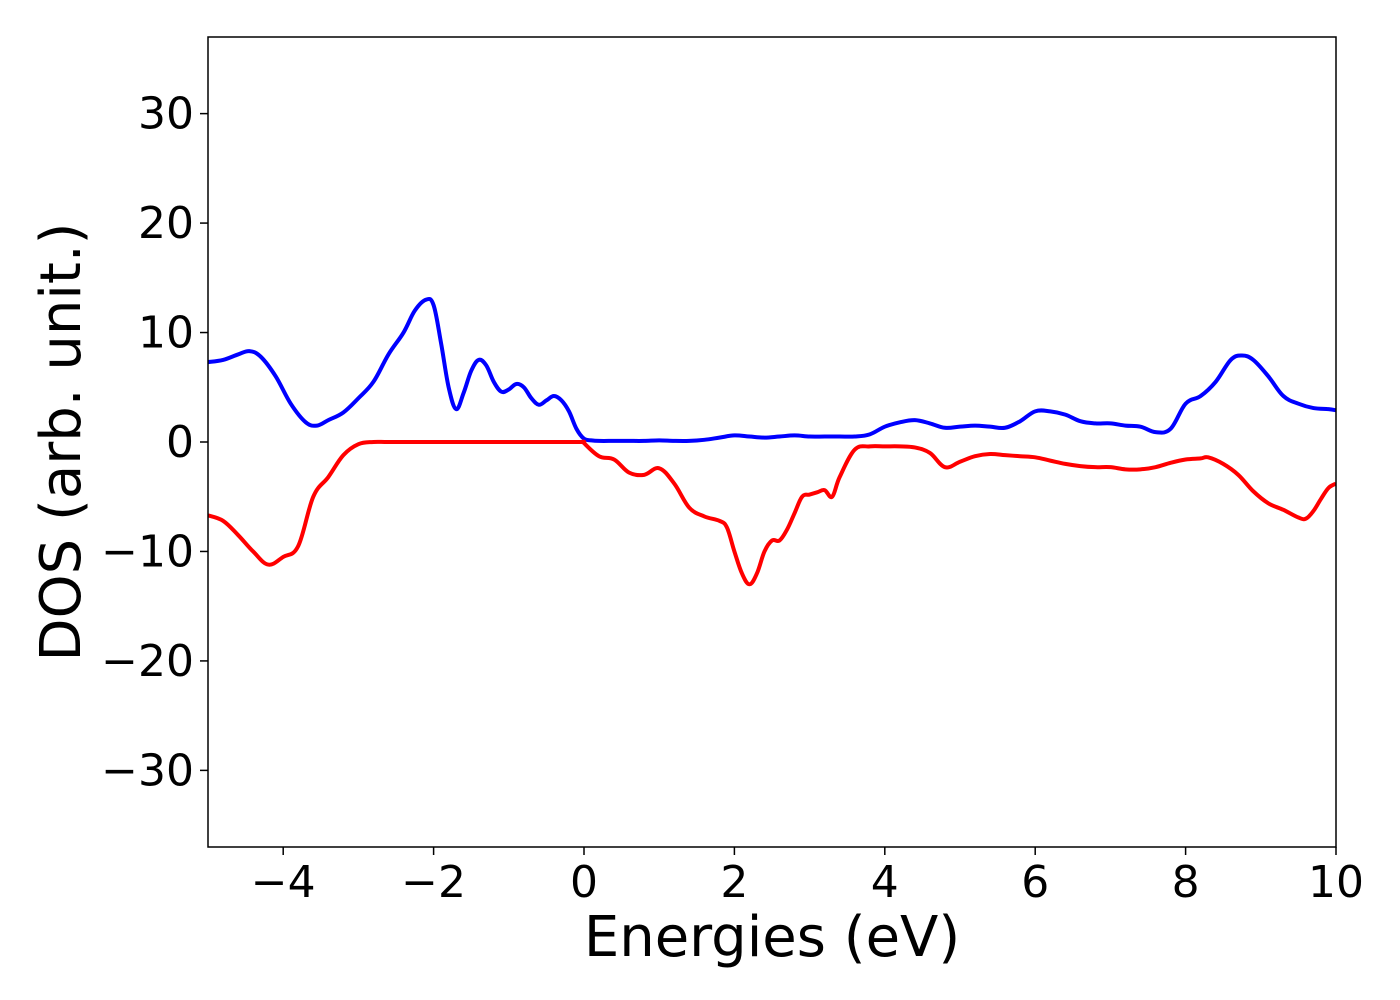 The width and height of the screenshot is (1400, 1000). I want to click on y-tick-label: −30, so click(147, 770).